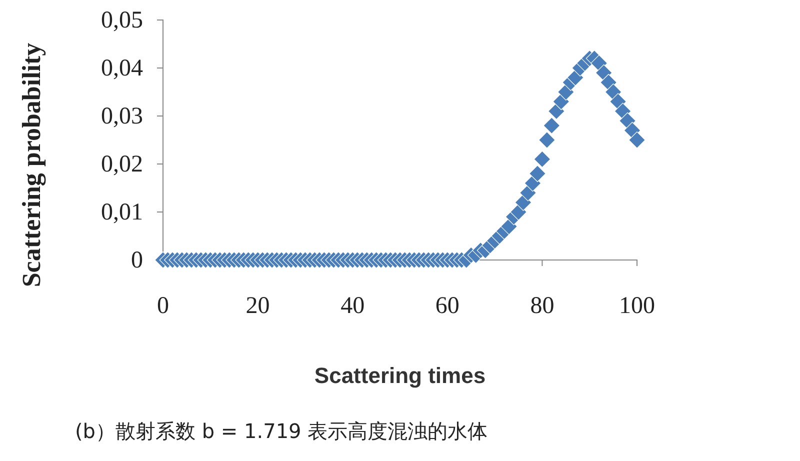  What do you see at coordinates (122, 69) in the screenshot?
I see `y-tick-label: 0,04` at bounding box center [122, 69].